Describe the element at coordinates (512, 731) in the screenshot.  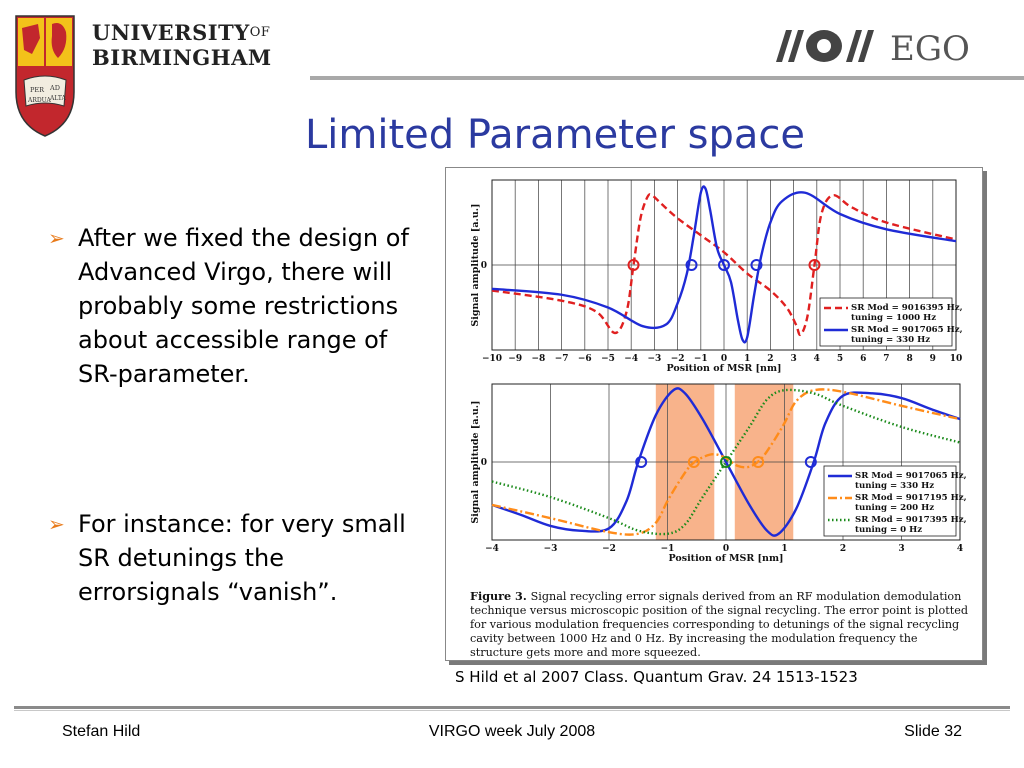
I see `footer-event: VIRGO week July 2008` at that location.